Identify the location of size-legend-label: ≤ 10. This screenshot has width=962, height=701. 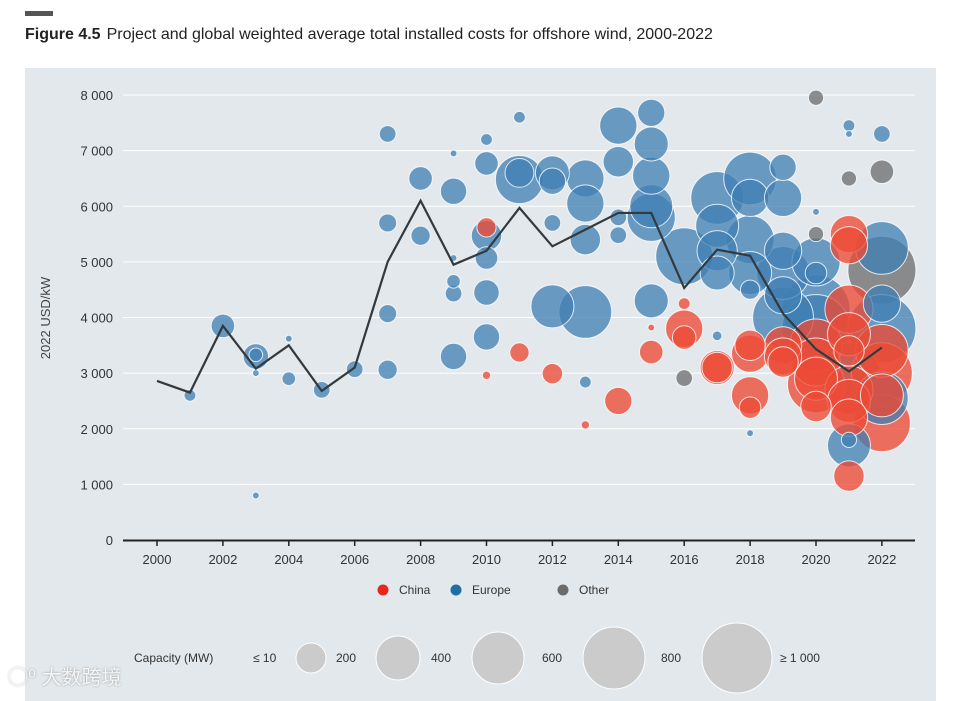
(265, 658).